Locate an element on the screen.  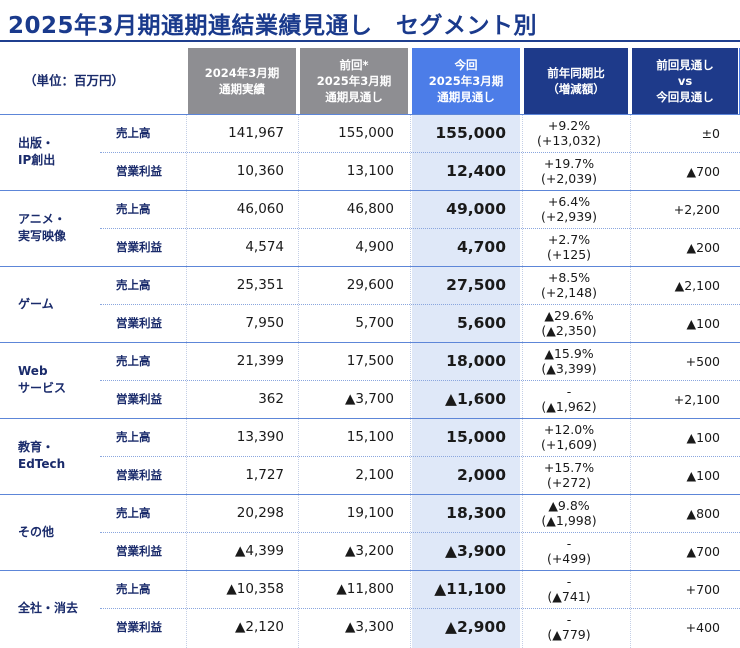
previous-forecast-cell: 46,800 is located at coordinates (370, 209).